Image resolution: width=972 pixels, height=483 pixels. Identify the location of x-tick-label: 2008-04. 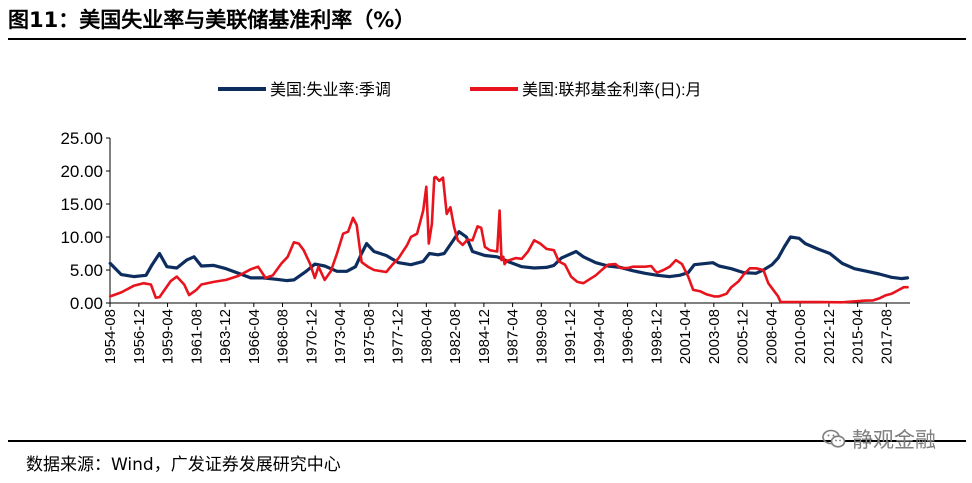
(771, 336).